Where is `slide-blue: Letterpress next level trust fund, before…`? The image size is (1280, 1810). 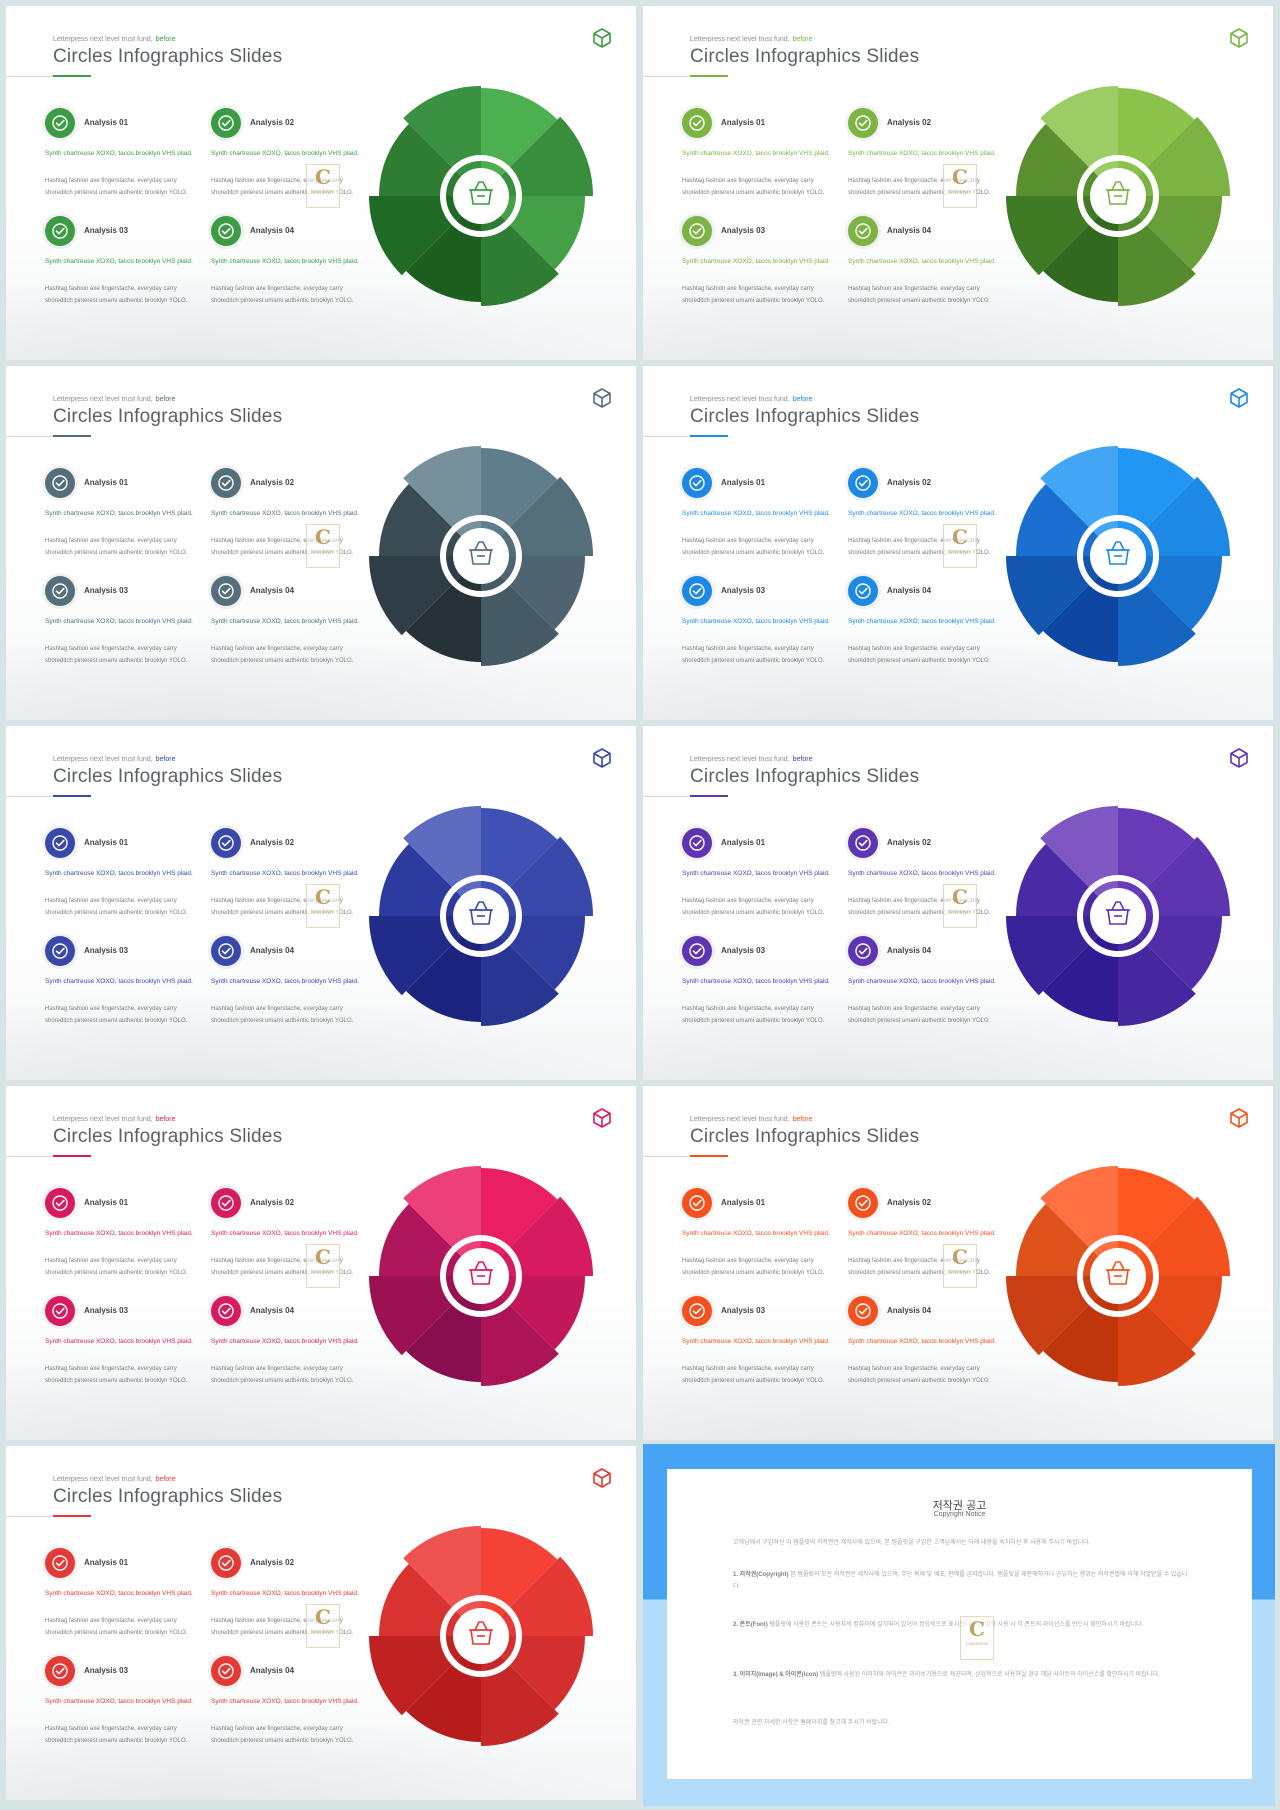
slide-blue: Letterpress next level trust fund, before… is located at coordinates (958, 543).